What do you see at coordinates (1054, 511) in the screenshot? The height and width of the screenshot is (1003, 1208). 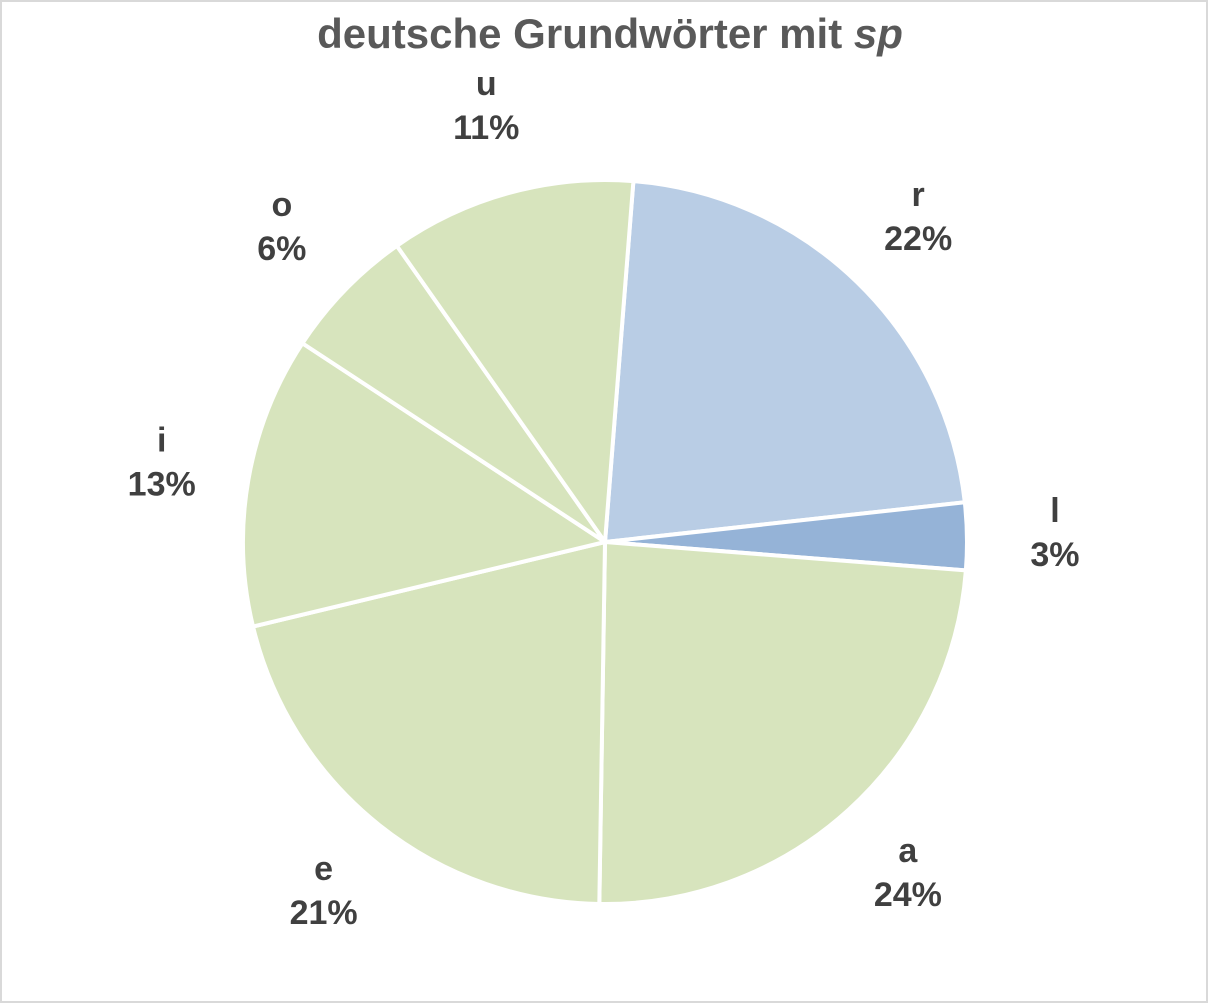 I see `slice-category: l` at bounding box center [1054, 511].